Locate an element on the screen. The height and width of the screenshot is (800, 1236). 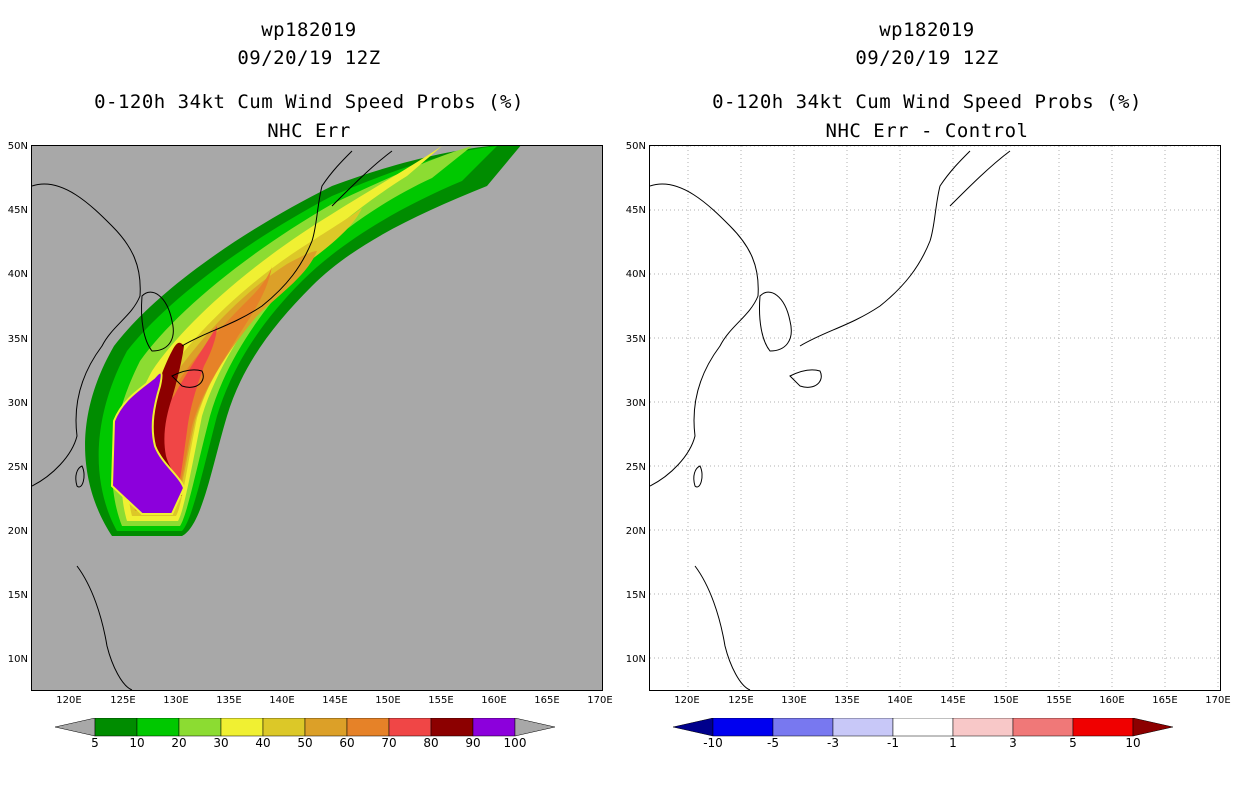
colorbar-tick-label: 30 is located at coordinates (221, 743).